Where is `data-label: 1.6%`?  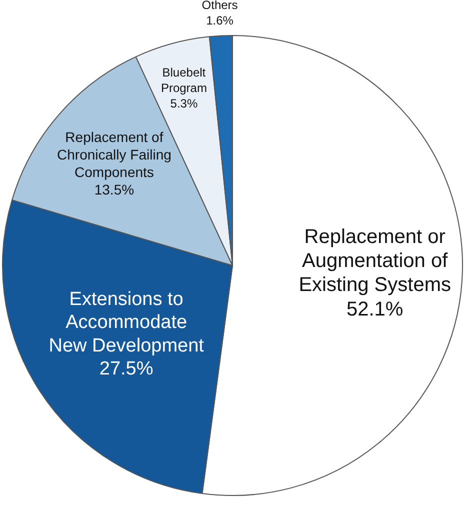 data-label: 1.6% is located at coordinates (220, 21).